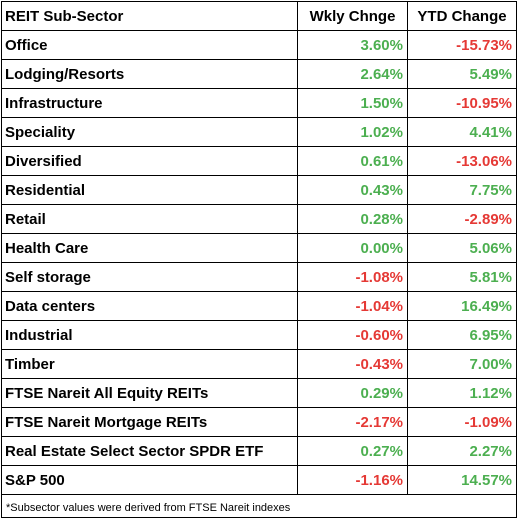 The image size is (517, 526). What do you see at coordinates (149, 277) in the screenshot?
I see `row-sector-name: Self storage` at bounding box center [149, 277].